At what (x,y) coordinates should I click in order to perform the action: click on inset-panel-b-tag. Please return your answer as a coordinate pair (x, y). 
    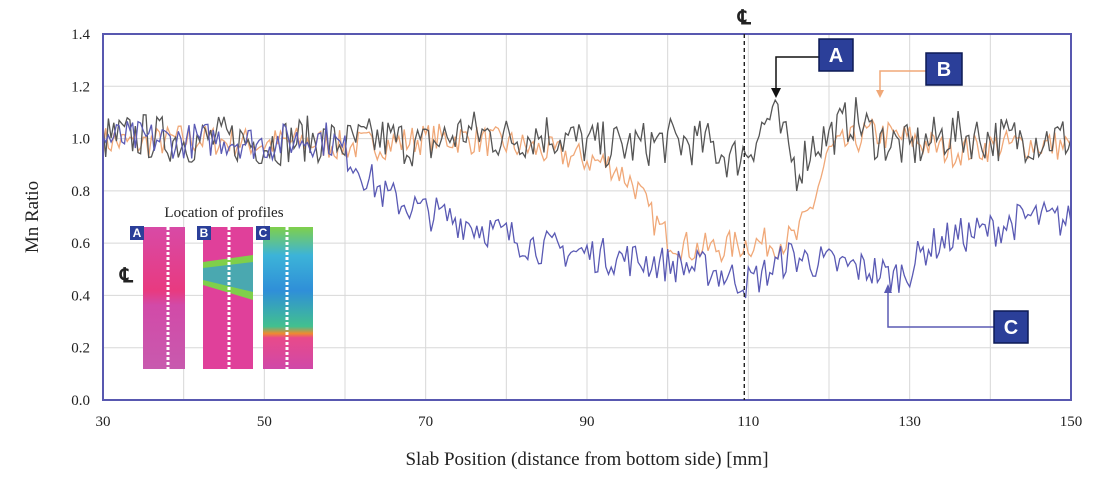
    Looking at the image, I should click on (204, 233).